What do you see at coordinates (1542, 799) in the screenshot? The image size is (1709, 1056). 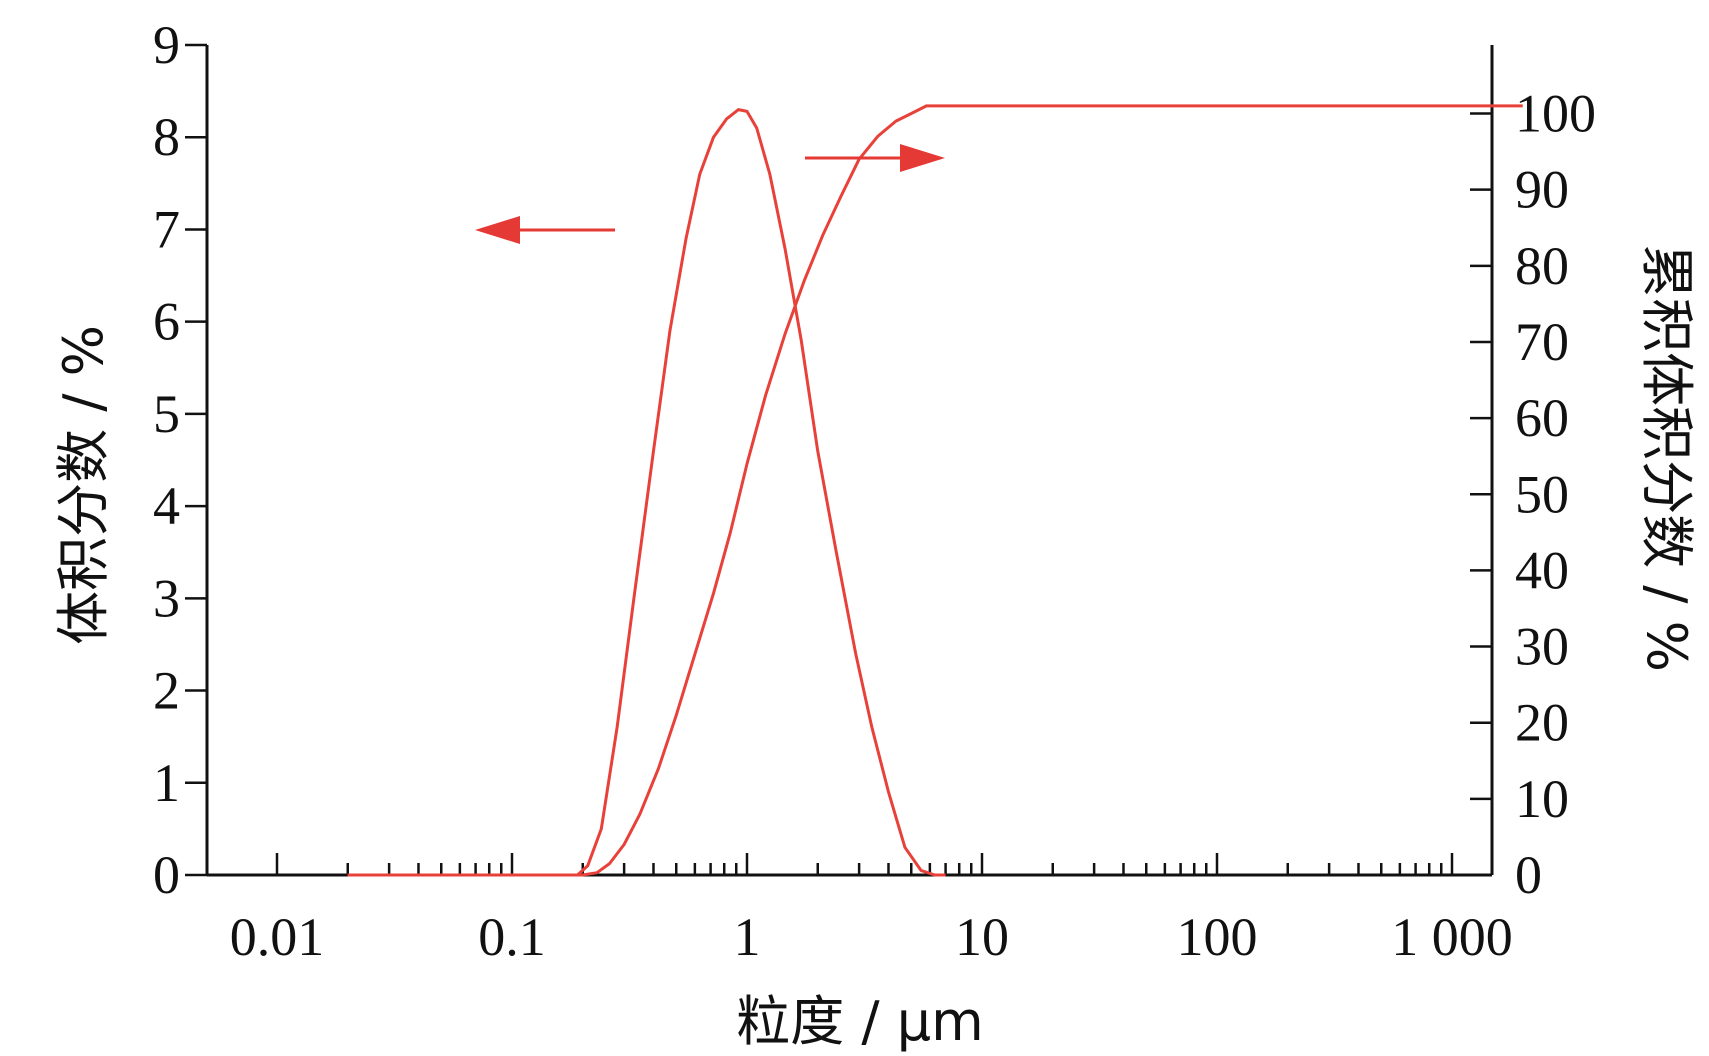 I see `y2-tick-label: 10` at bounding box center [1542, 799].